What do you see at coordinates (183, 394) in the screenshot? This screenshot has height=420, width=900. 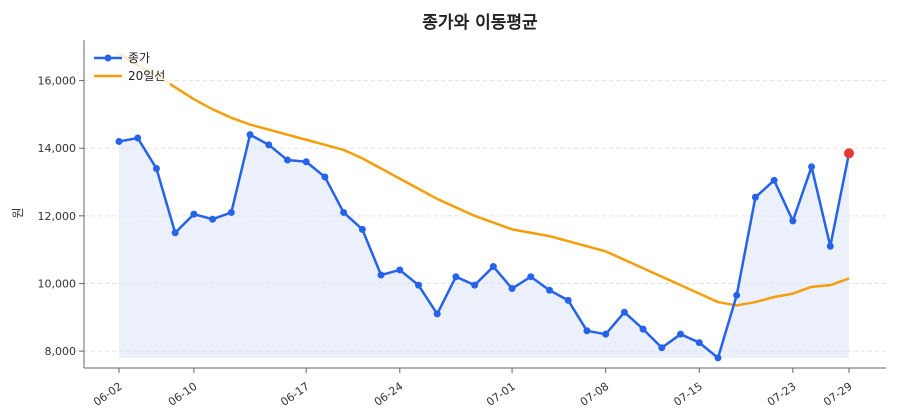 I see `x-tick-label: 06-10` at bounding box center [183, 394].